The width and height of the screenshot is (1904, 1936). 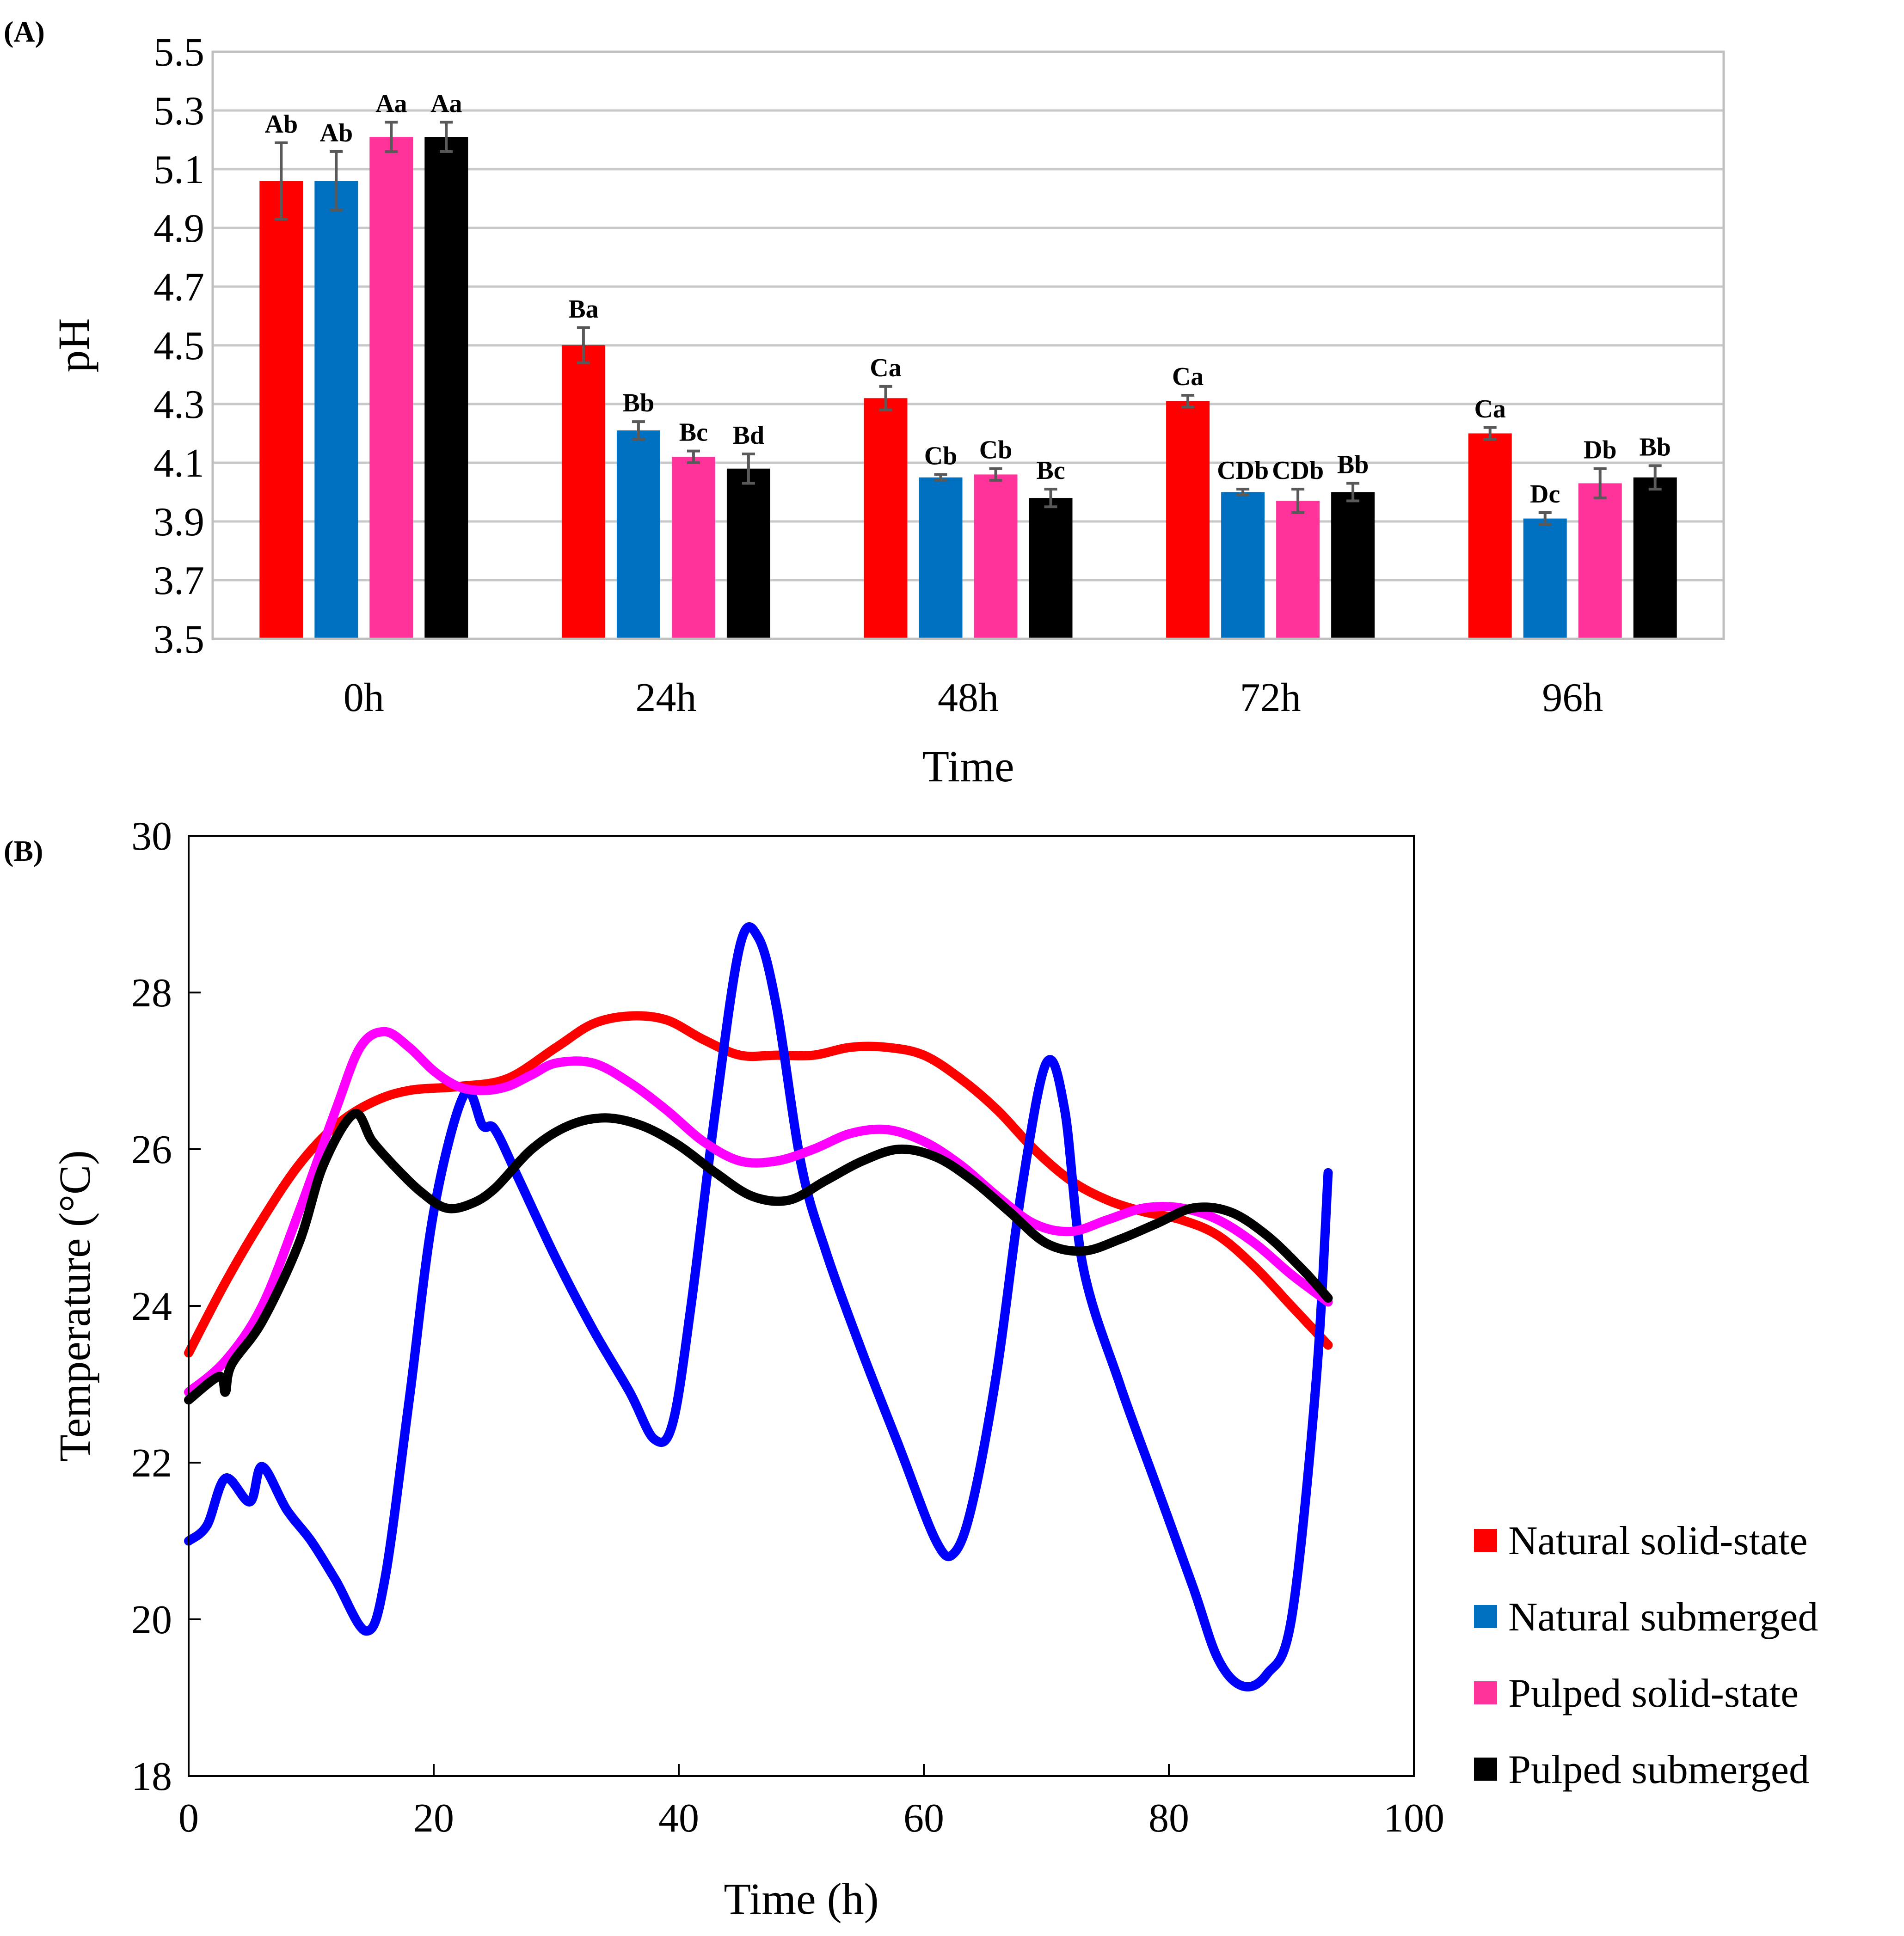 What do you see at coordinates (996, 556) in the screenshot?
I see `bar-pulped-solid-state-48h` at bounding box center [996, 556].